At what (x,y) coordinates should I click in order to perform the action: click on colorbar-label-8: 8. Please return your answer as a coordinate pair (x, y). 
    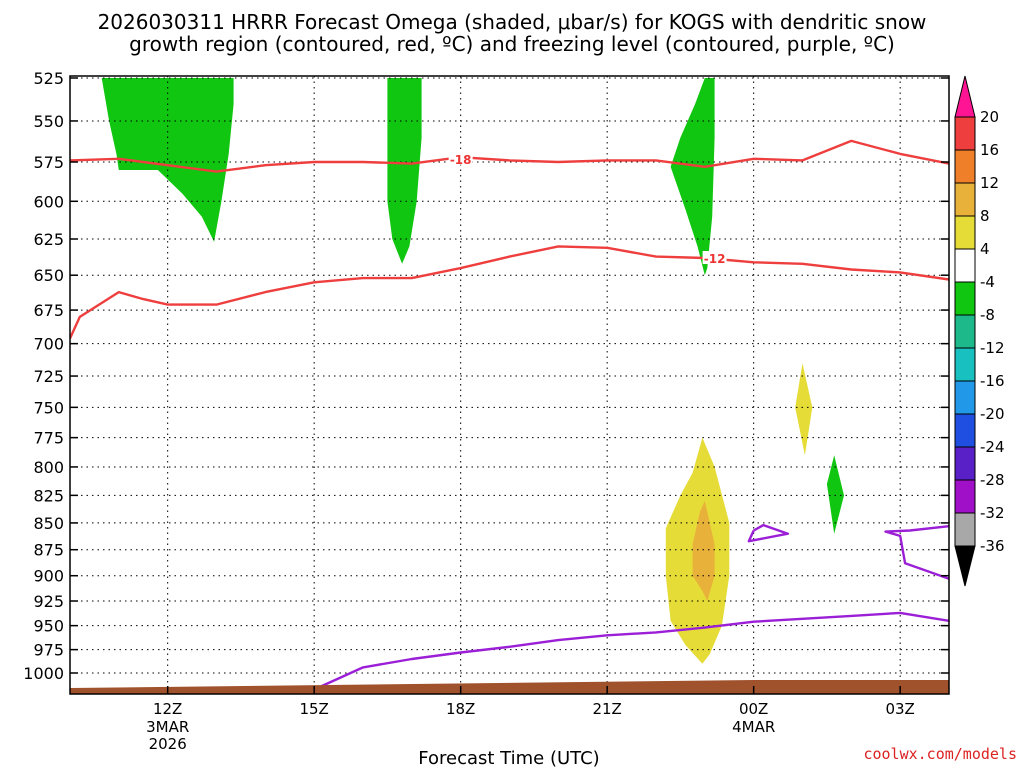
    Looking at the image, I should click on (985, 216).